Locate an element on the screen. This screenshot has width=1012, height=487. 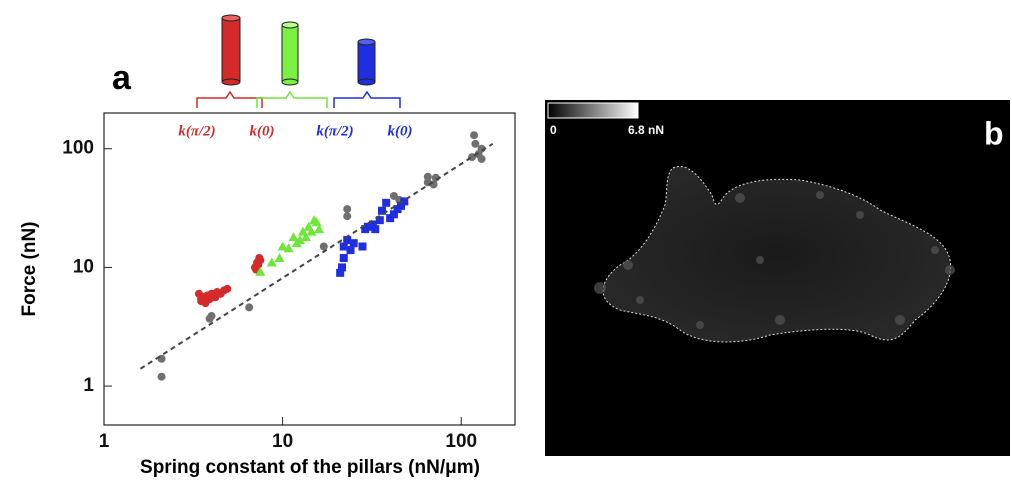
brackets is located at coordinates (298, 99).